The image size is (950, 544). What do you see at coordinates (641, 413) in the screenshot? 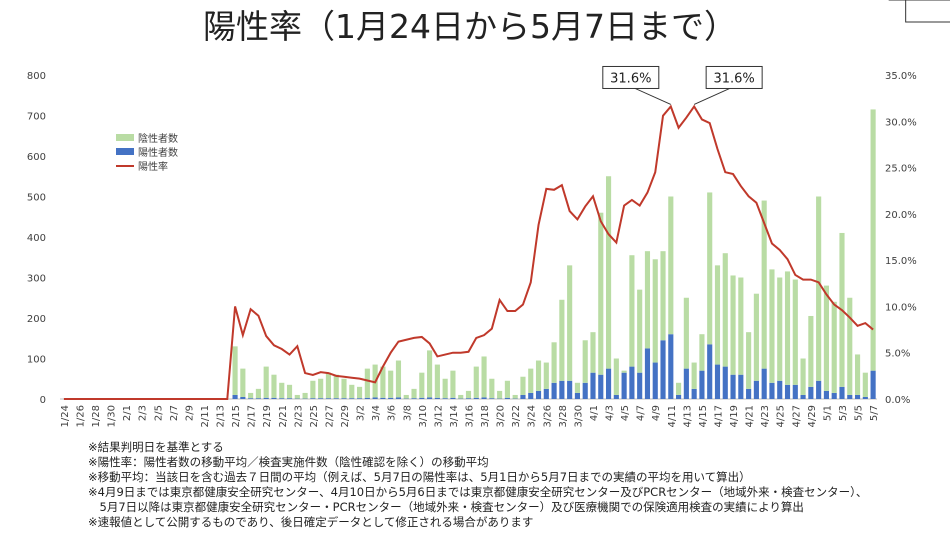
I see `x-tick-label: 4/7` at bounding box center [641, 413].